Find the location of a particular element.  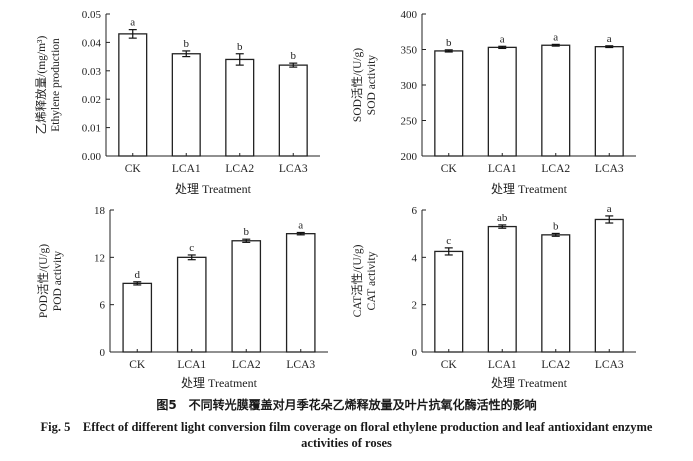

chart2-bar-lca1 is located at coordinates (502, 101).